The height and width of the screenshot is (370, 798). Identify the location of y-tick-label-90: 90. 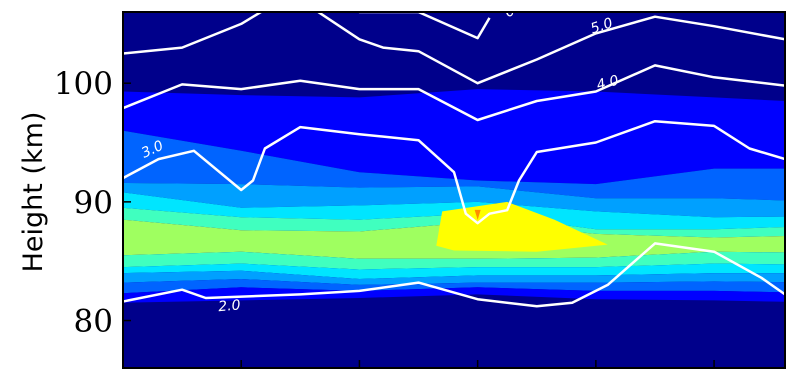
(93, 203).